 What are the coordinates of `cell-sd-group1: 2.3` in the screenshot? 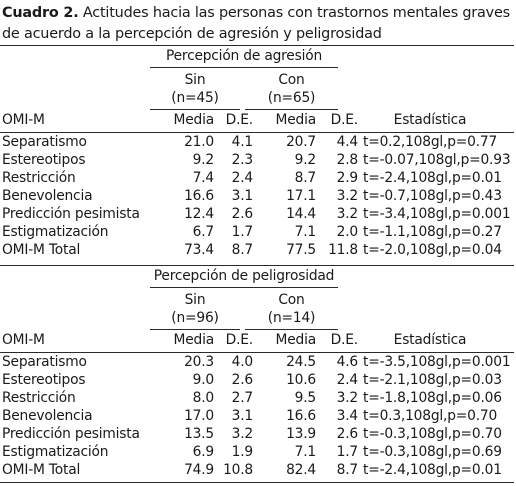 It's located at (242, 160).